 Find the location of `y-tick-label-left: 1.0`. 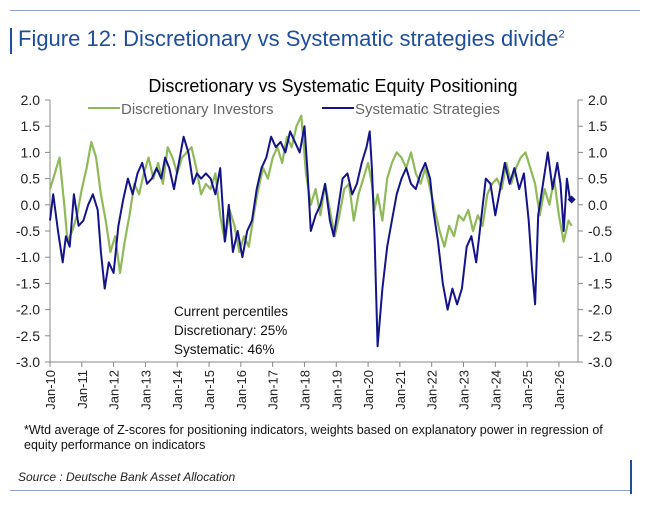

y-tick-label-left: 1.0 is located at coordinates (31, 152).